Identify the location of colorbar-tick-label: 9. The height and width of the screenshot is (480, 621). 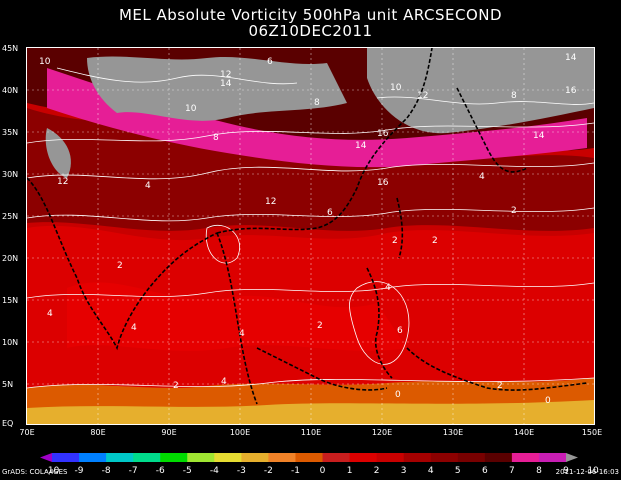
(566, 471).